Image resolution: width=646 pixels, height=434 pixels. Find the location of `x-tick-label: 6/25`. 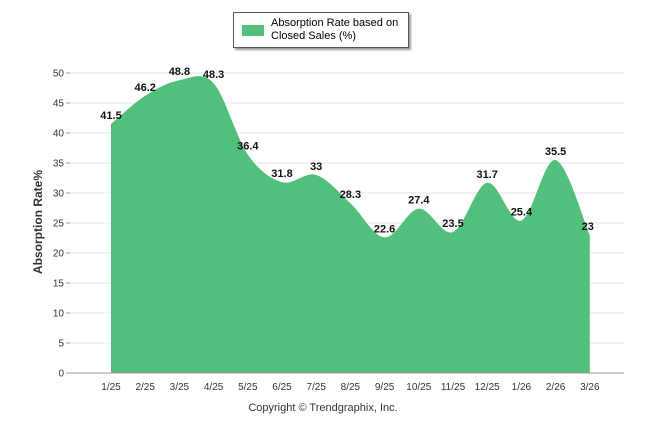

x-tick-label: 6/25 is located at coordinates (282, 387).